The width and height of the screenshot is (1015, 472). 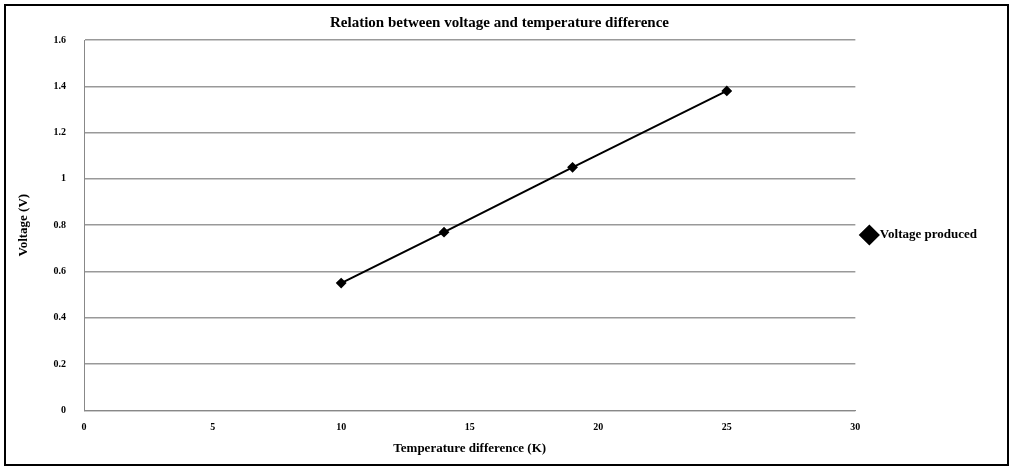 I want to click on y-tick-label: 1.4, so click(x=60, y=85).